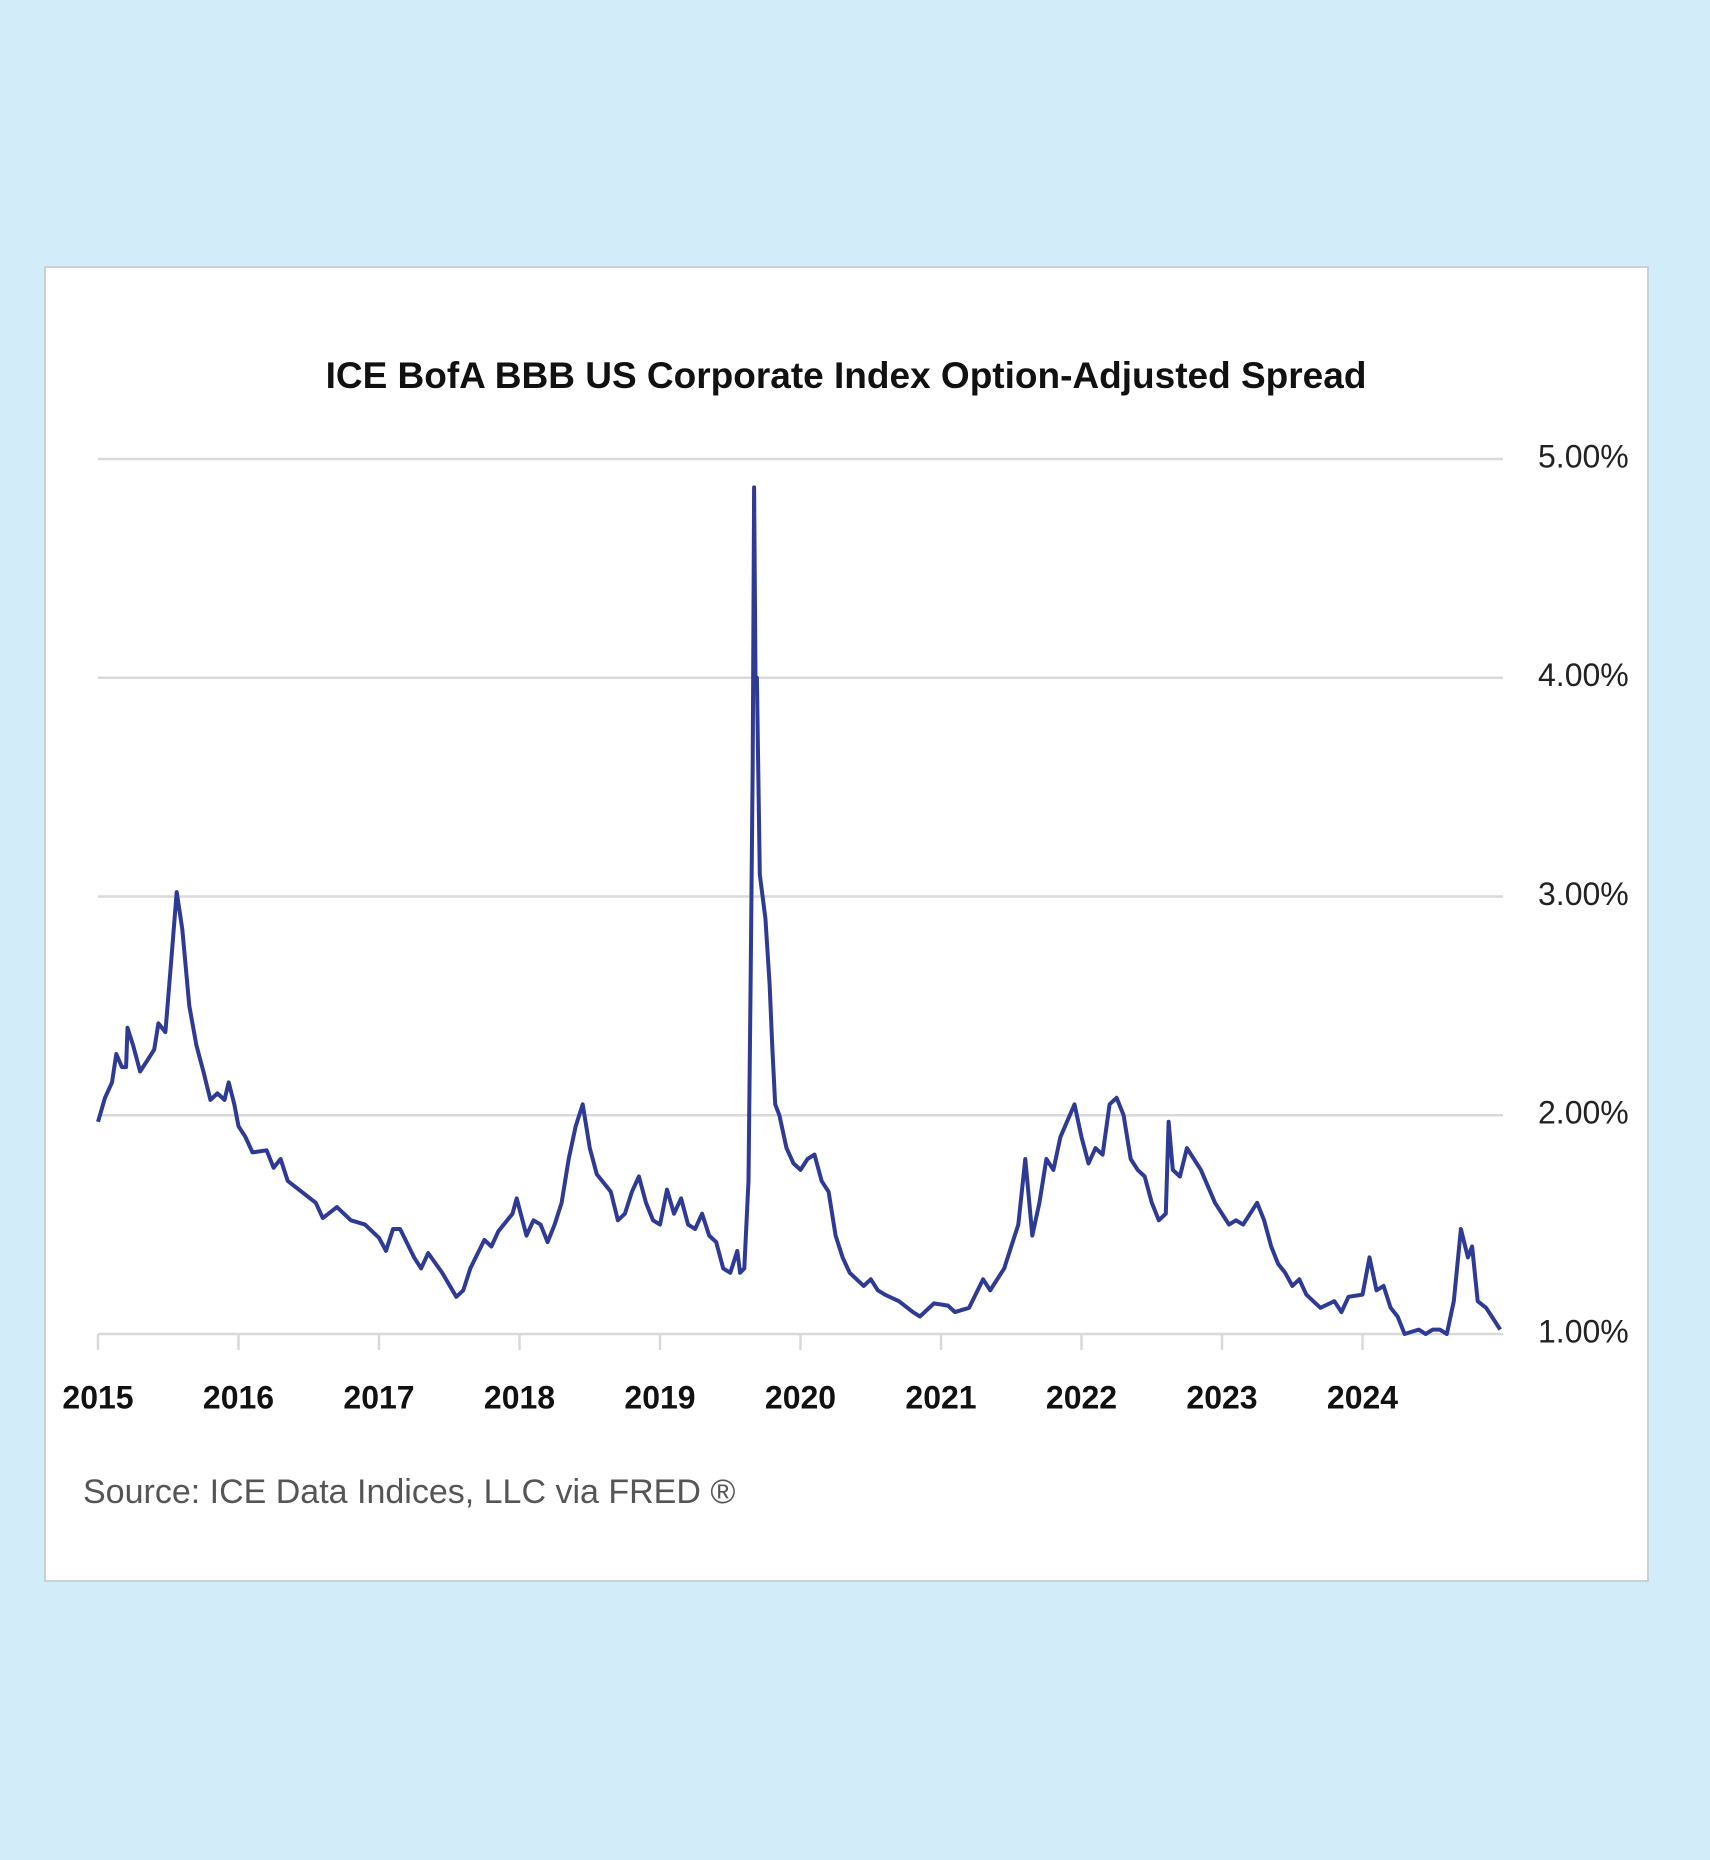 The width and height of the screenshot is (1710, 1860). I want to click on y-tick-label: 5.00%, so click(1583, 456).